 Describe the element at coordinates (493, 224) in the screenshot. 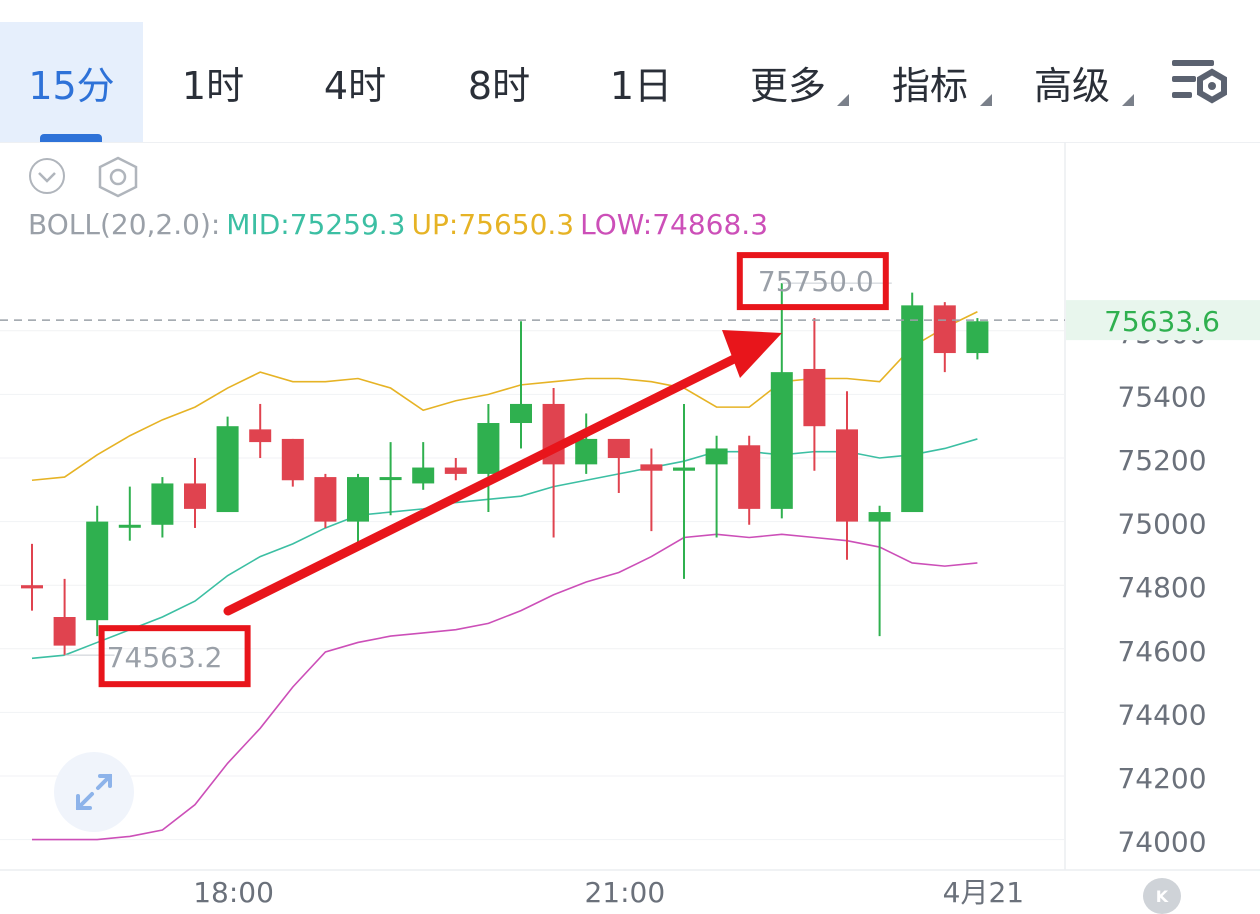

I see `boll-up: UP:75650.3` at that location.